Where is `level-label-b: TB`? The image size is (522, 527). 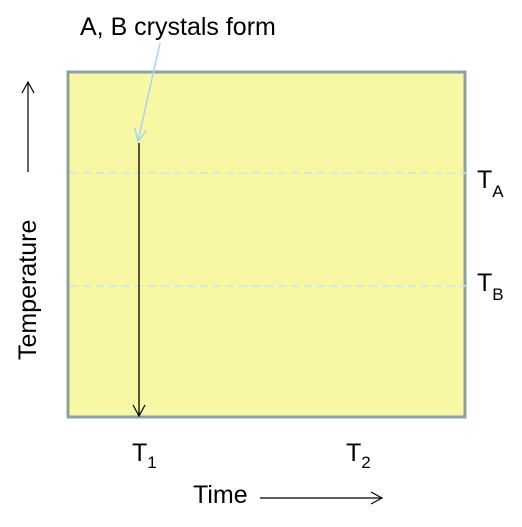 level-label-b: TB is located at coordinates (490, 286).